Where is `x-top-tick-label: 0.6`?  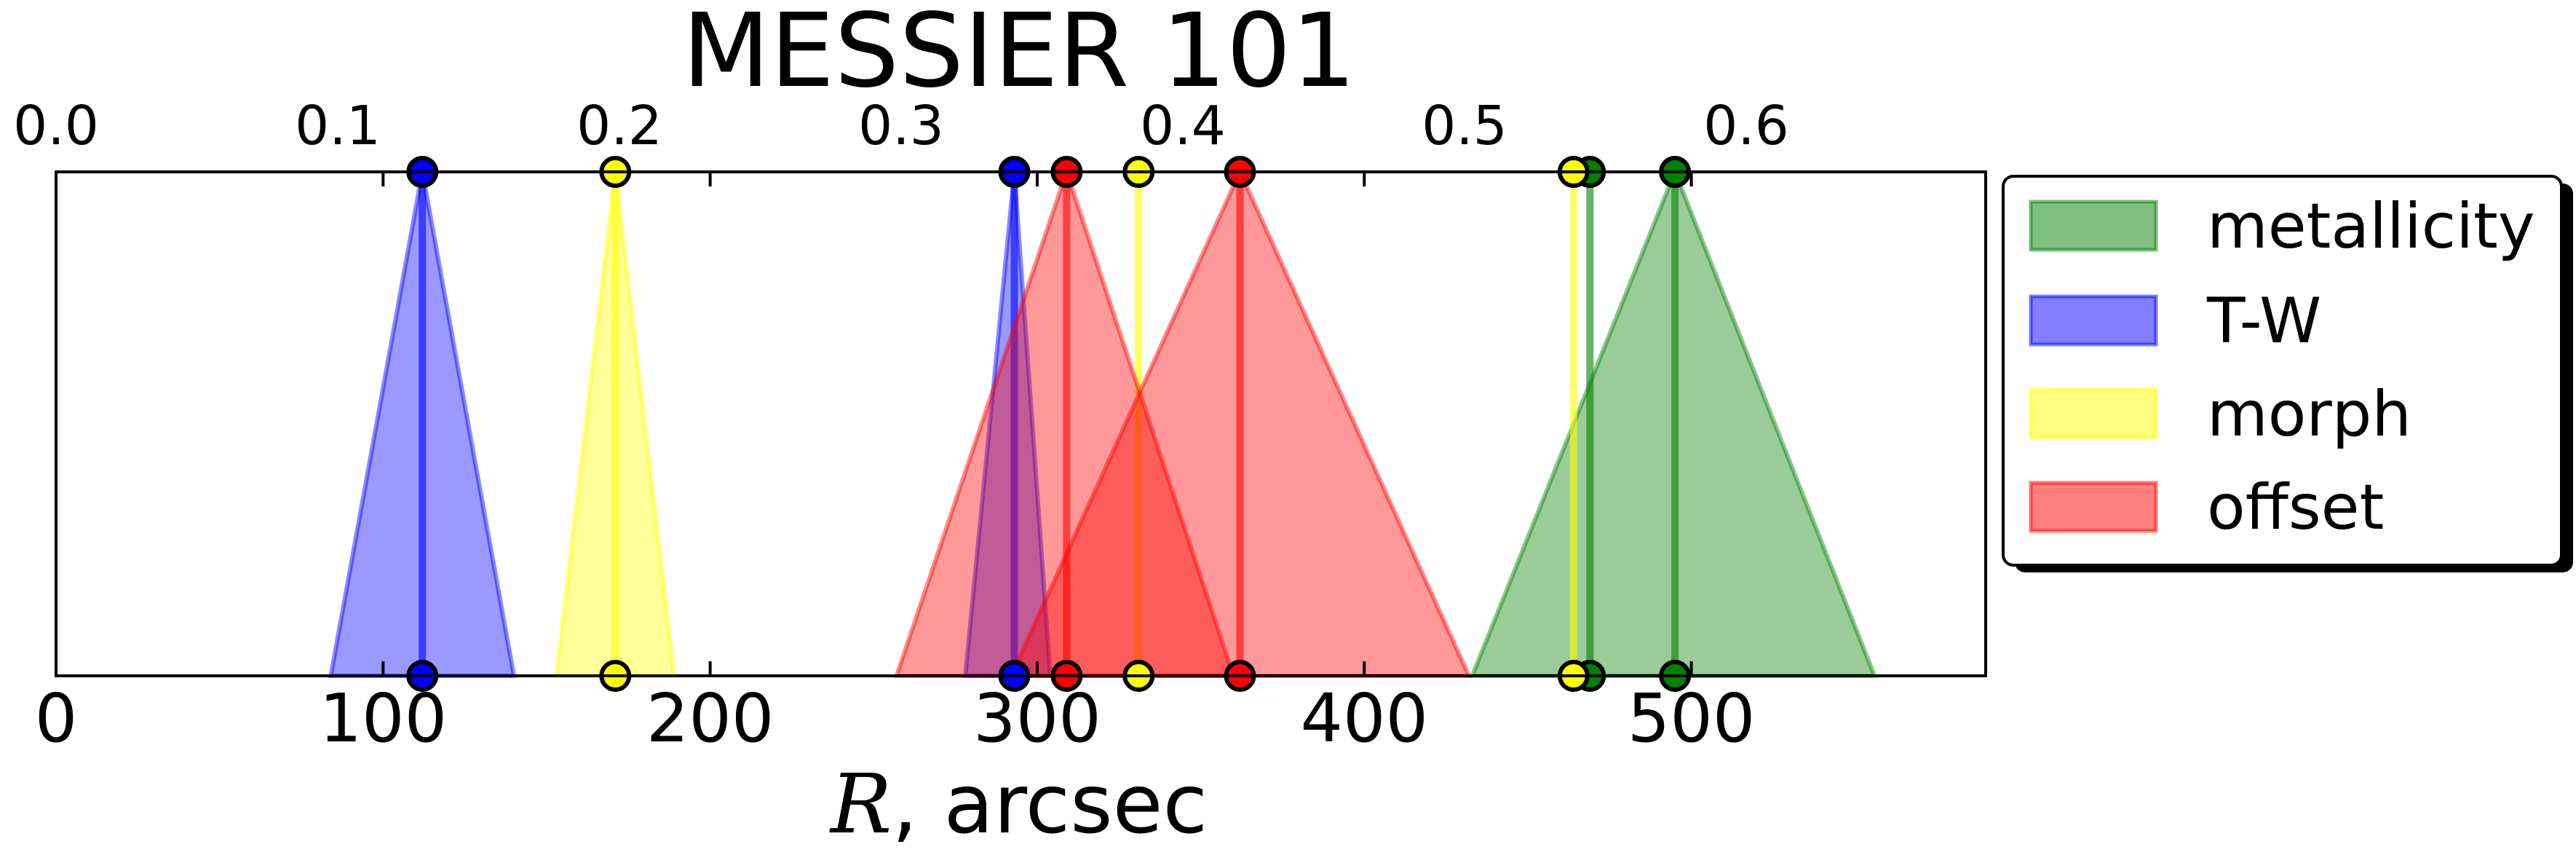 x-top-tick-label: 0.6 is located at coordinates (1746, 126).